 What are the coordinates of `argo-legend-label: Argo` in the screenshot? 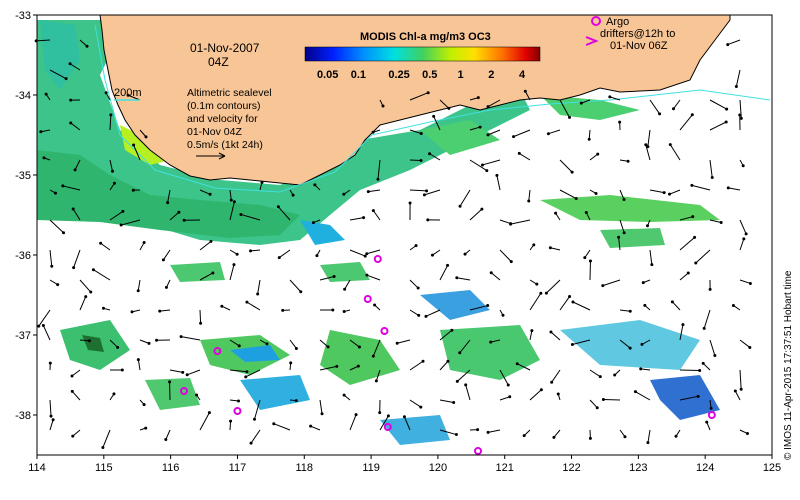 It's located at (617, 22).